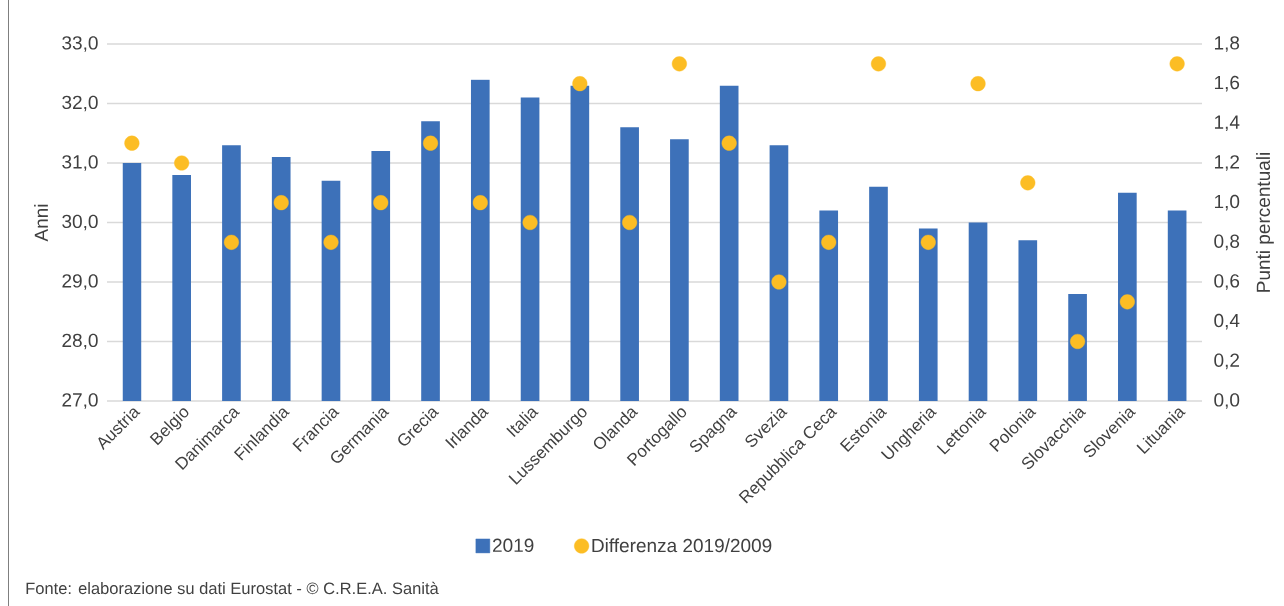 The height and width of the screenshot is (606, 1284). What do you see at coordinates (80, 341) in the screenshot?
I see `y-tick-label: 28,0` at bounding box center [80, 341].